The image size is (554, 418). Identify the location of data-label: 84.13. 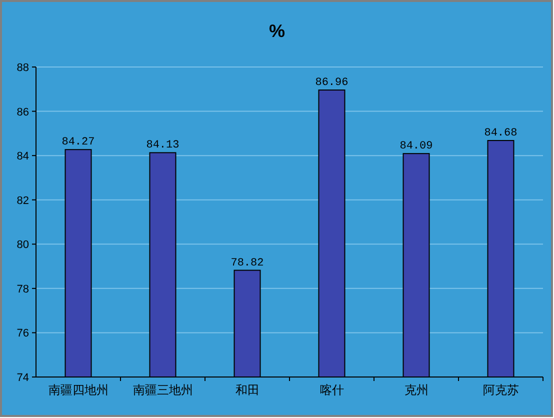
(163, 146).